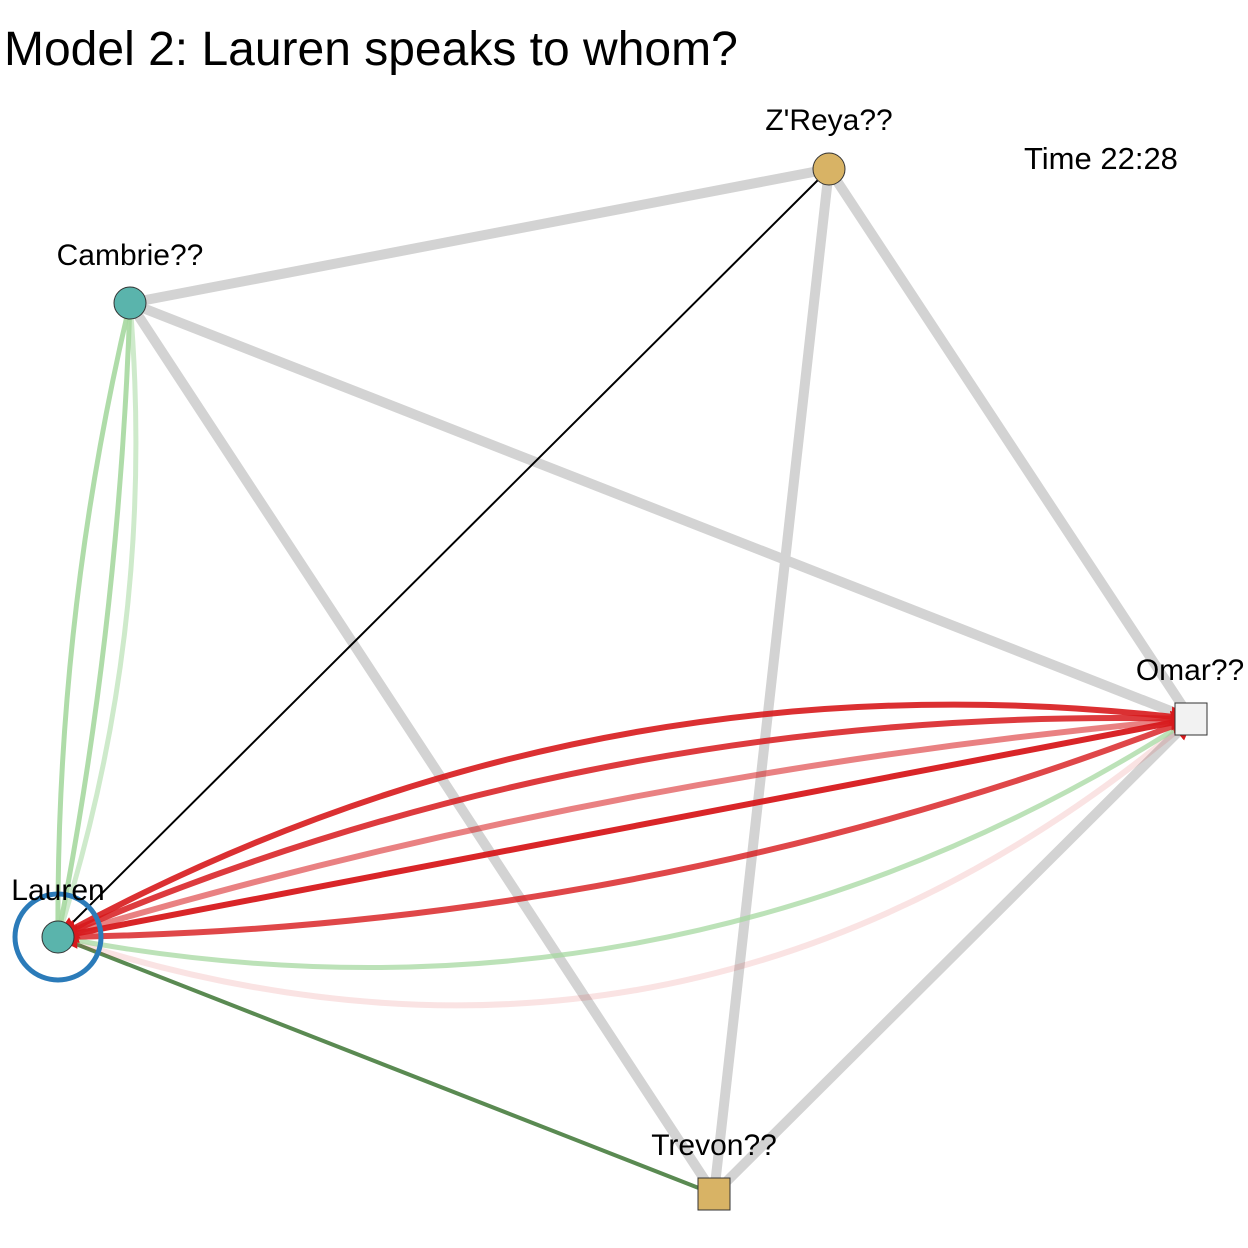  I want to click on node-label-trevon: Trevon??, so click(714, 1145).